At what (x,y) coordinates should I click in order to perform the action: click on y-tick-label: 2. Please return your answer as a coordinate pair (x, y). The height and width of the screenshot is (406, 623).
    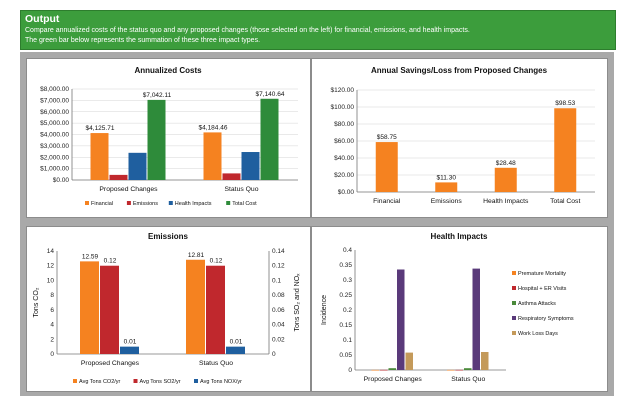
    Looking at the image, I should click on (52, 339).